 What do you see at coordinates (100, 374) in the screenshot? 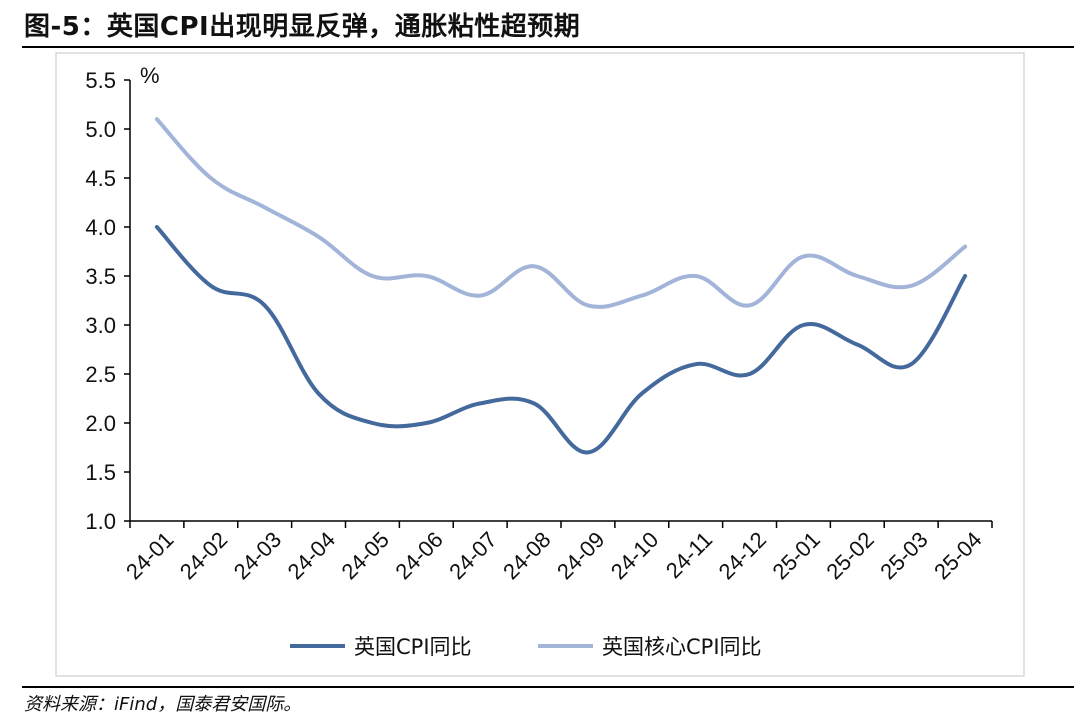
I see `y-tick-label: 2.5` at bounding box center [100, 374].